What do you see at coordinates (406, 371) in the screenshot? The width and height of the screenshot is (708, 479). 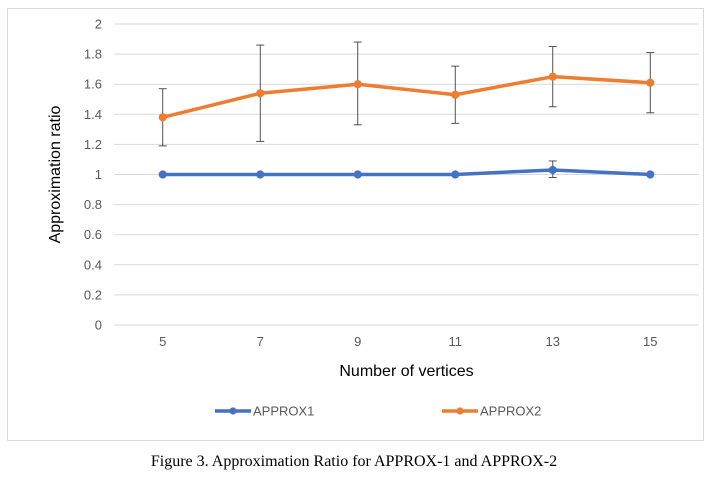 I see `x-axis-label: Number of vertices` at bounding box center [406, 371].